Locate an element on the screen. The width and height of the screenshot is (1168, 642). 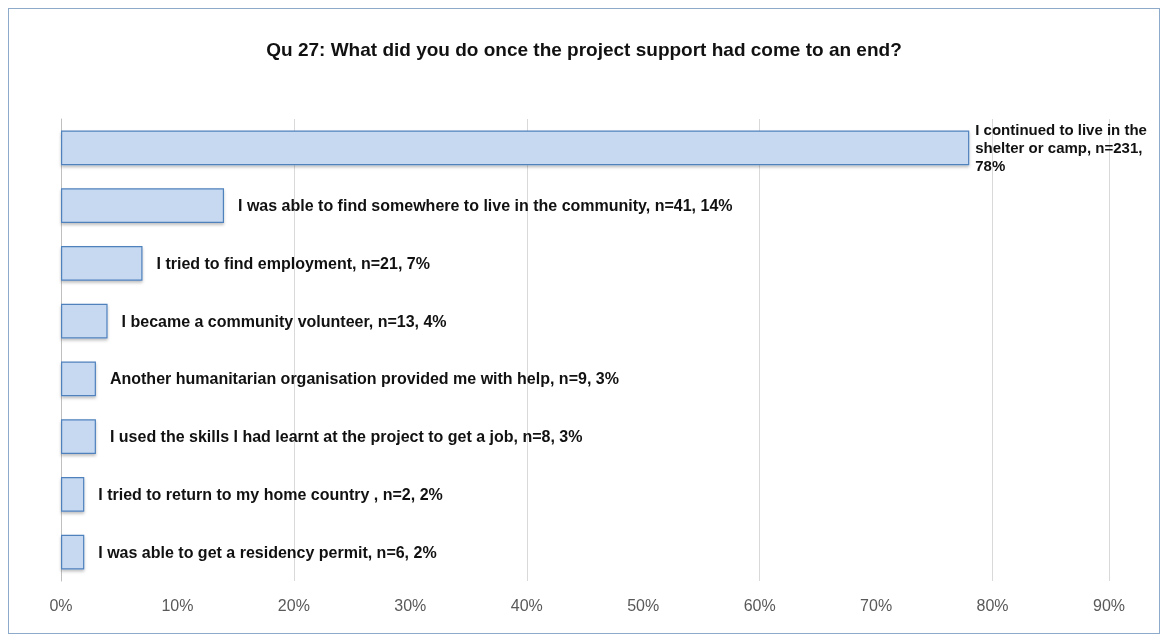
x-tick-label: 20% is located at coordinates (293, 605).